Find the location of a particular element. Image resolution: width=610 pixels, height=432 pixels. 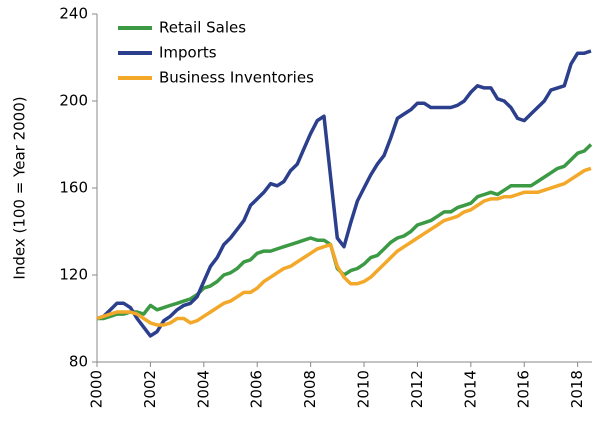

x-tick-label: 2014 is located at coordinates (470, 389).